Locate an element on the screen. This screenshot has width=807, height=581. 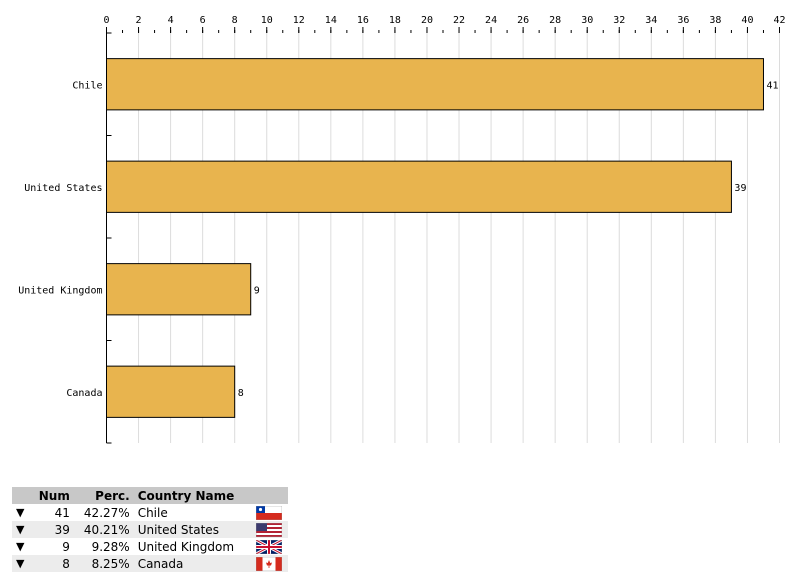
x-tick-label: 24 is located at coordinates (491, 20).